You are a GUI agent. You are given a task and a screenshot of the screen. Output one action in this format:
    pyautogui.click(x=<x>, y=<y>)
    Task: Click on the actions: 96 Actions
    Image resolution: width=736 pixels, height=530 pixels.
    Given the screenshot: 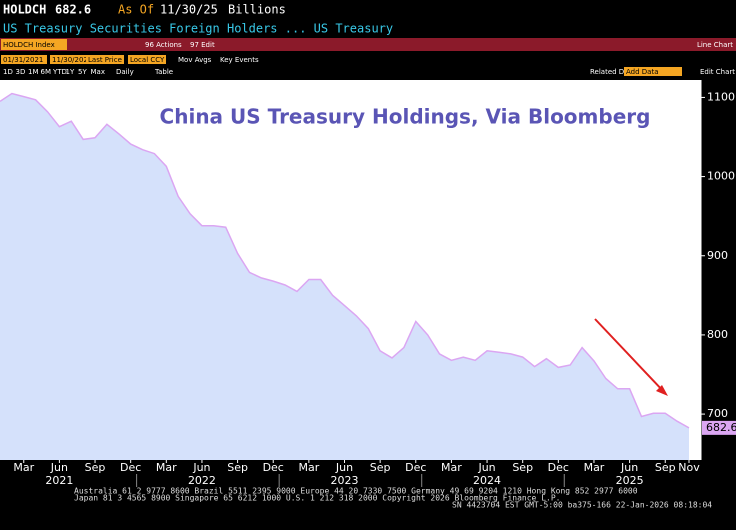 What is the action you would take?
    pyautogui.click(x=163, y=45)
    